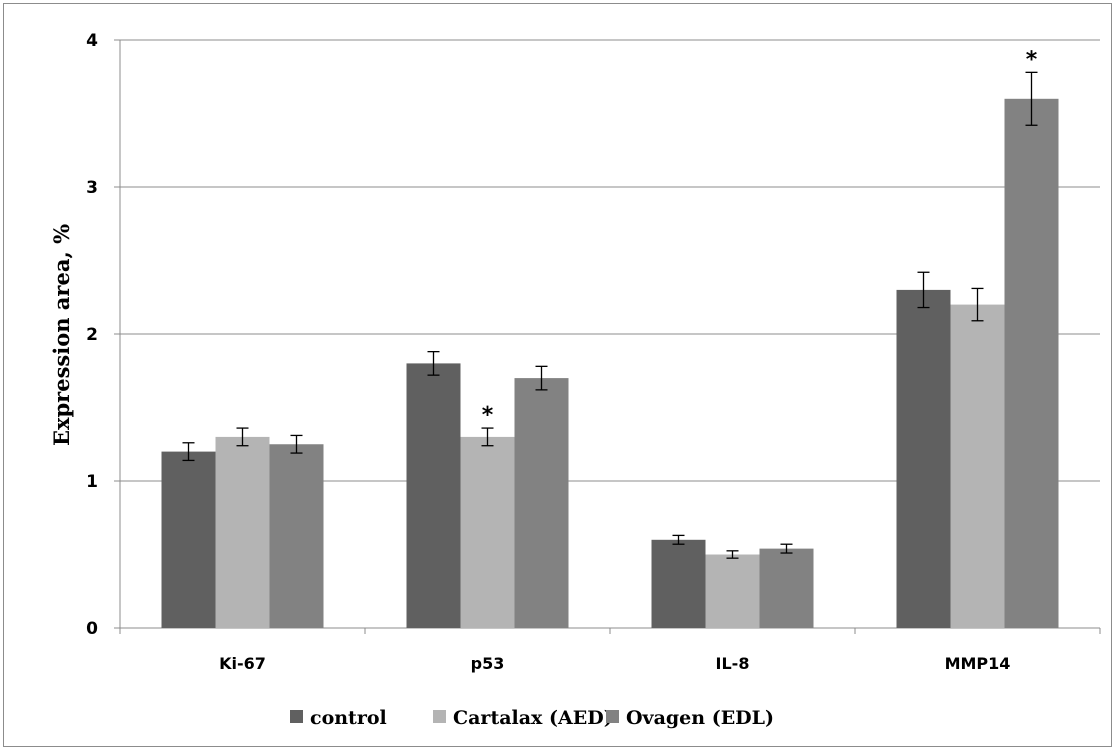 This screenshot has width=1117, height=751. I want to click on legend-item: control, so click(338, 718).